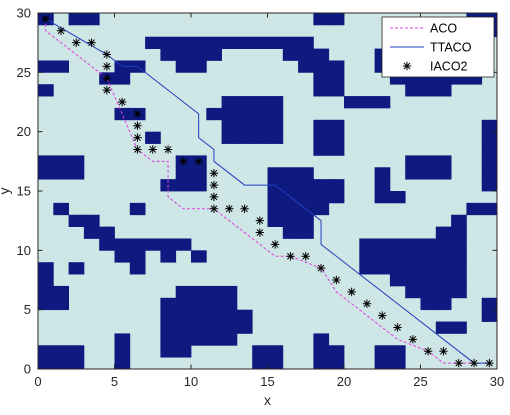 The width and height of the screenshot is (510, 415). Describe the element at coordinates (37, 381) in the screenshot. I see `x-tick-label: 0` at that location.